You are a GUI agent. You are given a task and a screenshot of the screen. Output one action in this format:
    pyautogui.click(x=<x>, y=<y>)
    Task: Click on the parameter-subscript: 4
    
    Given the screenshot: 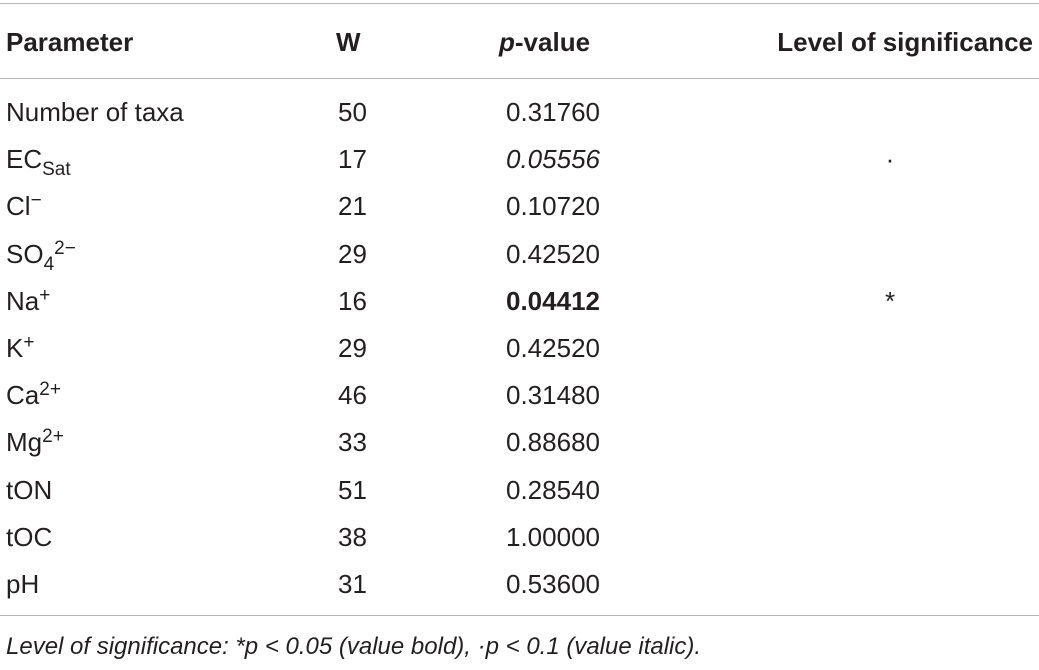 What is the action you would take?
    pyautogui.click(x=49, y=264)
    